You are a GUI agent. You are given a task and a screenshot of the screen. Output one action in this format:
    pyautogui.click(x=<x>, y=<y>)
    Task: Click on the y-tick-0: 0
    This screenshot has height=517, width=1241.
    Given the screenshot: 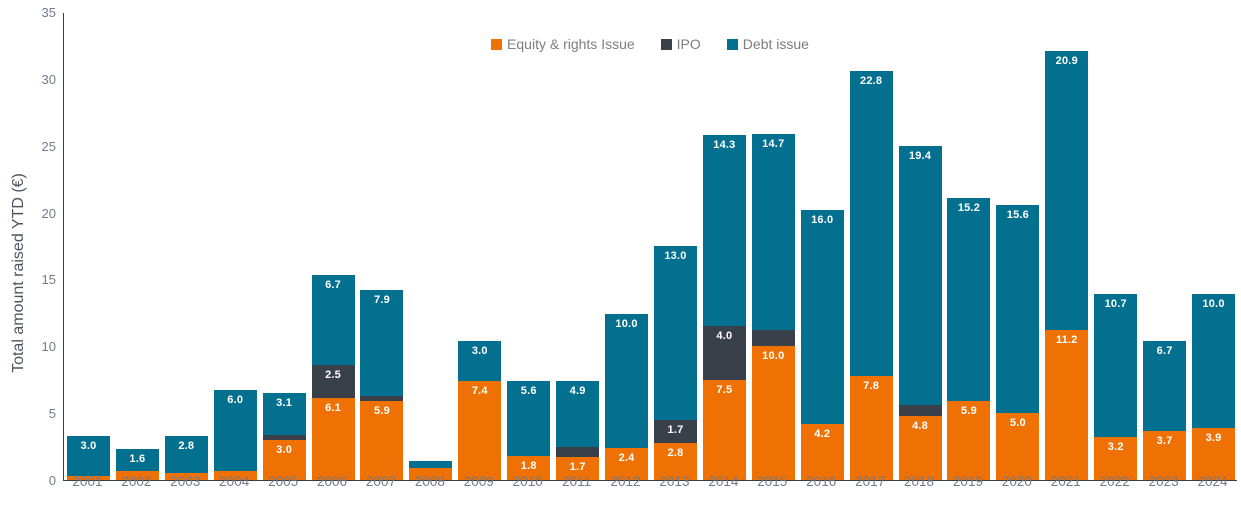 What is the action you would take?
    pyautogui.click(x=52, y=480)
    